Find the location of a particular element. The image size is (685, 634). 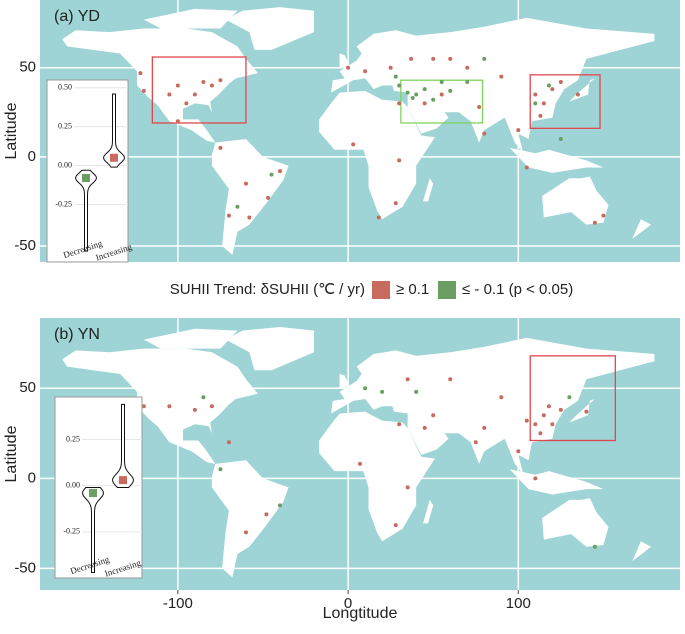

y-tick-label: 0 is located at coordinates (32, 156).